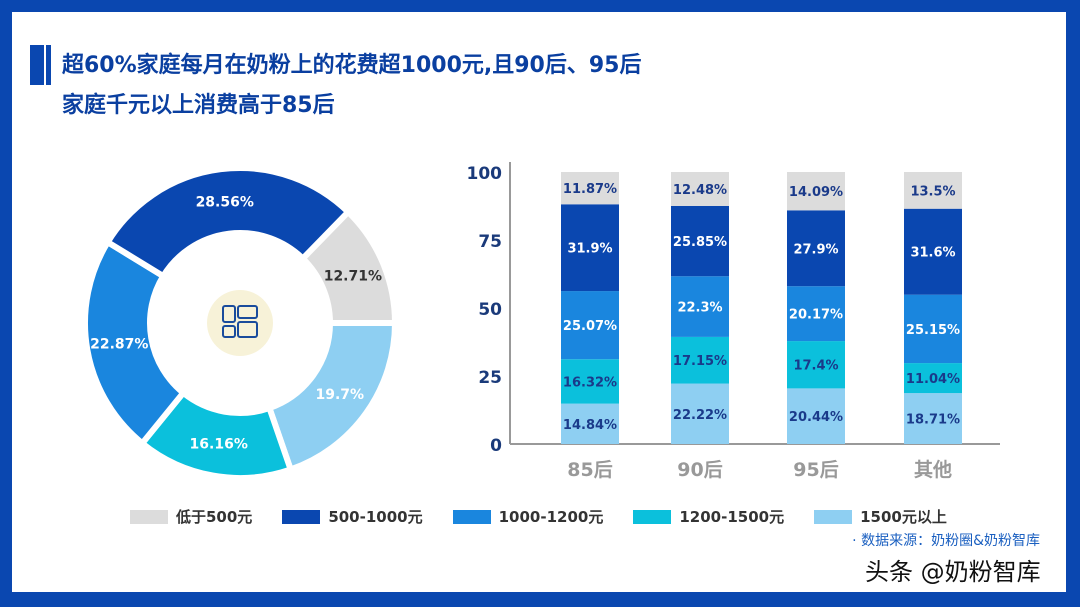  Describe the element at coordinates (339, 395) in the screenshot. I see `pie-slice-label: 19.7%` at that location.